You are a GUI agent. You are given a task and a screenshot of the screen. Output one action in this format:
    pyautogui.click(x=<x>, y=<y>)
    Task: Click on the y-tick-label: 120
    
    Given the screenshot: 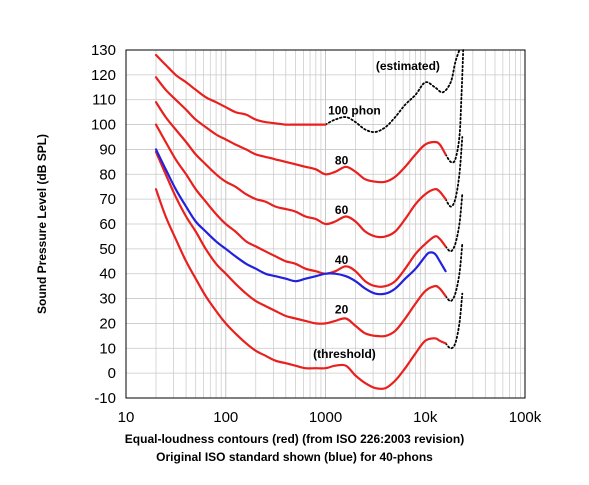 What is the action you would take?
    pyautogui.click(x=103, y=75)
    